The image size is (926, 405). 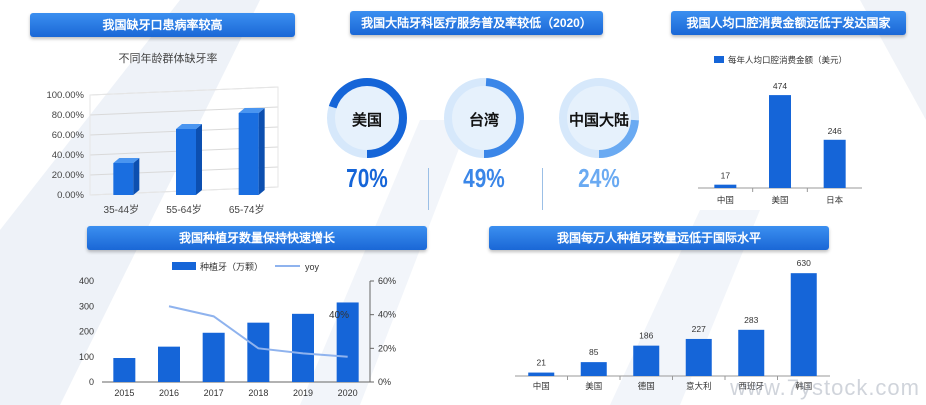 I want to click on chart2-legend-swatch, so click(x=719, y=59).